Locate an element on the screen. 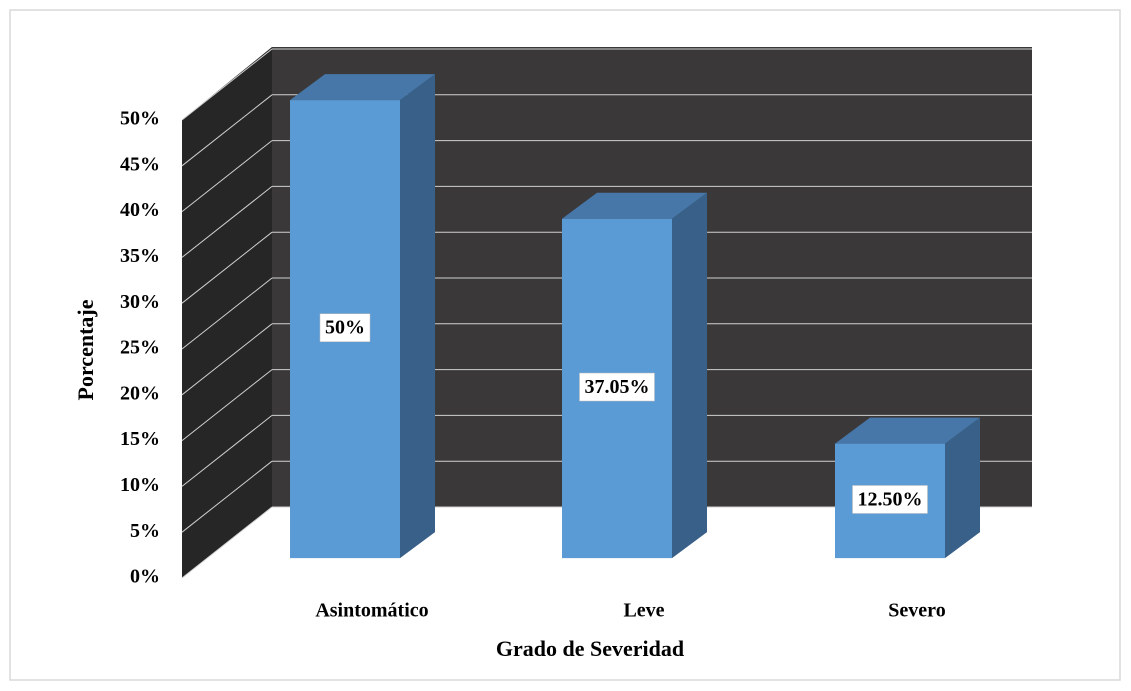 The height and width of the screenshot is (691, 1131). value-label: 50% is located at coordinates (345, 328).